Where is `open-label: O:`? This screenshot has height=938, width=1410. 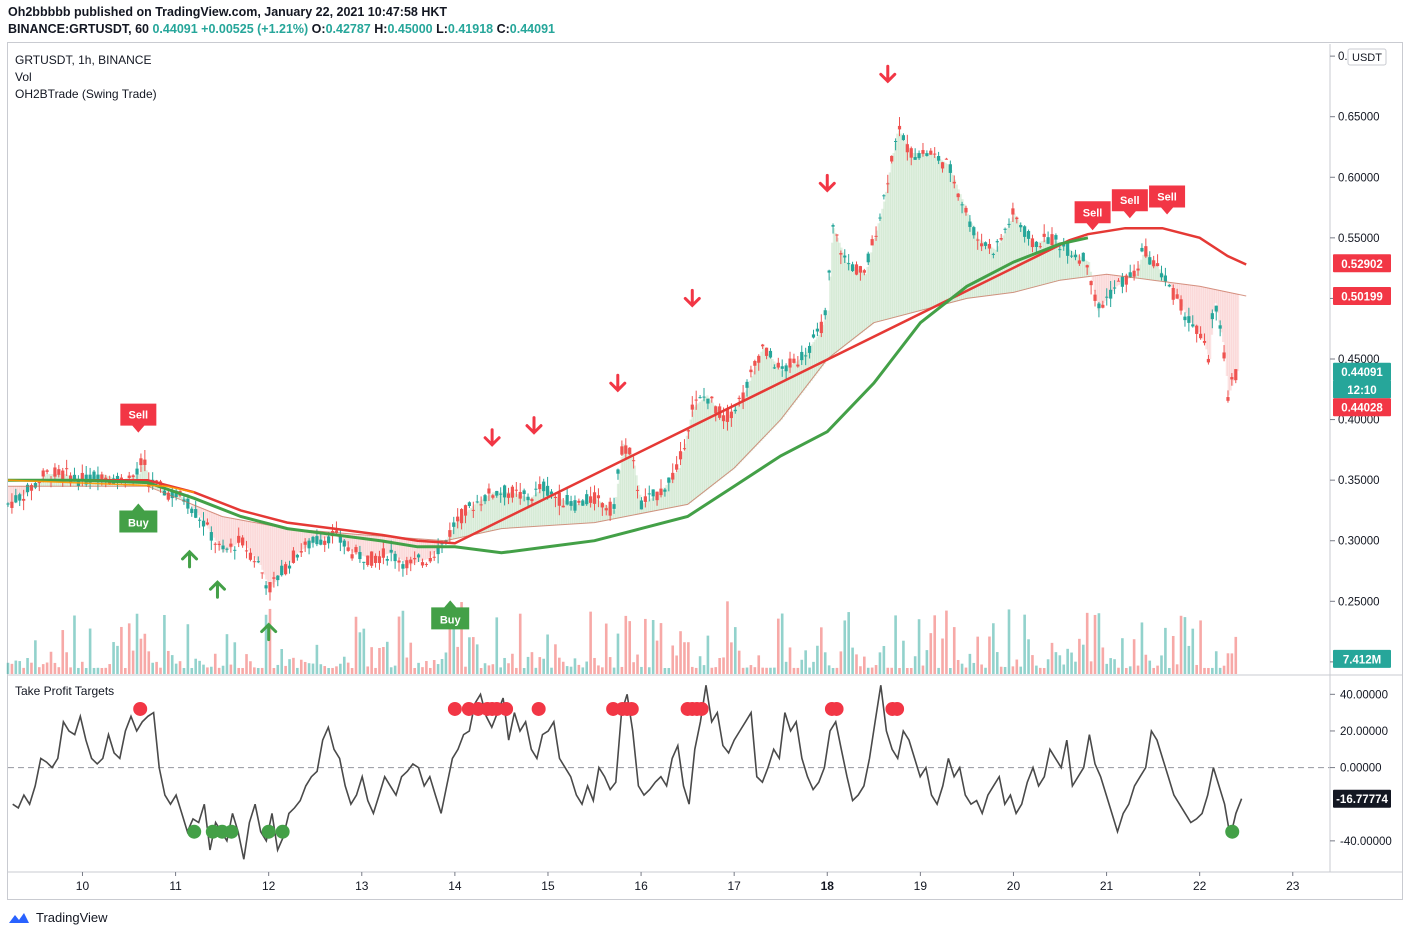
open-label: O: is located at coordinates (318, 29).